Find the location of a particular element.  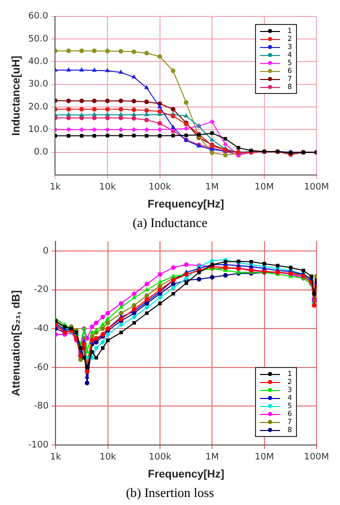

y-tick-label: 40.0 is located at coordinates (38, 62).